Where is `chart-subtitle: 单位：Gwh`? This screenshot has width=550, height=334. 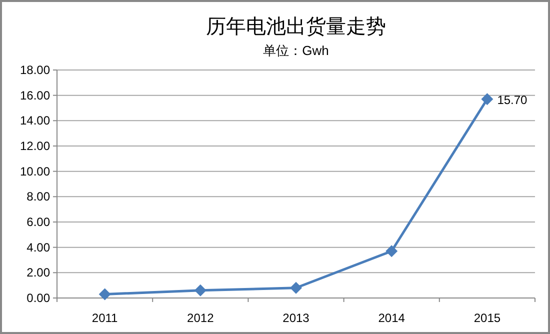 chart-subtitle: 单位：Gwh is located at coordinates (296, 50).